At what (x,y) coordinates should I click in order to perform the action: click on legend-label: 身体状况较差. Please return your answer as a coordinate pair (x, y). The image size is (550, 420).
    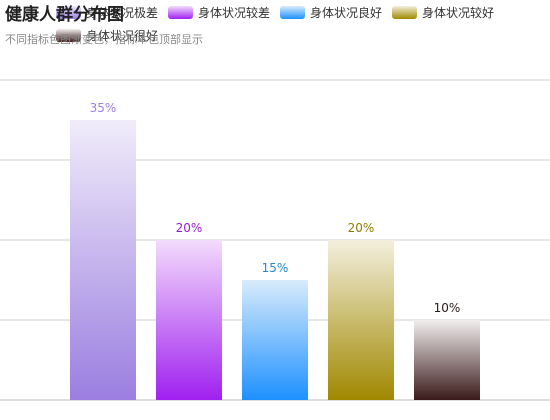
    Looking at the image, I should click on (234, 12).